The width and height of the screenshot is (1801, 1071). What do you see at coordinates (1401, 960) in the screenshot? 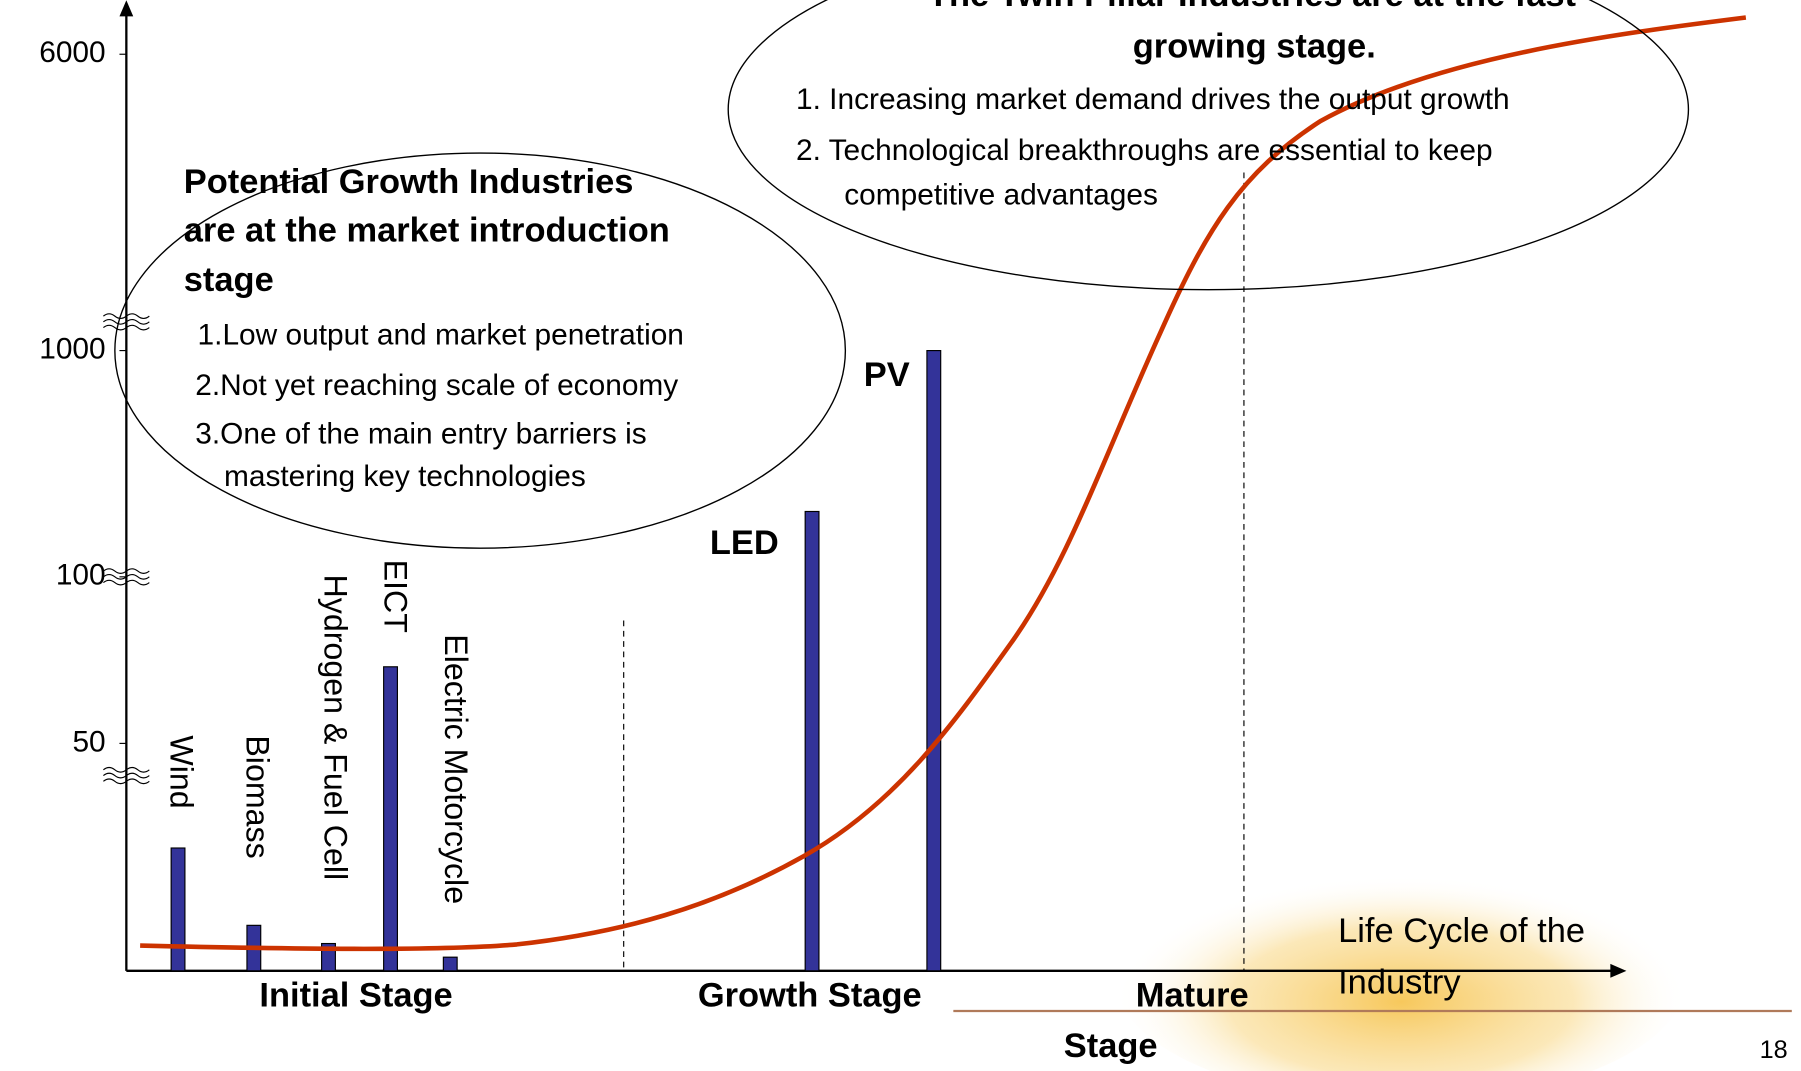
I see `background-glow` at bounding box center [1401, 960].